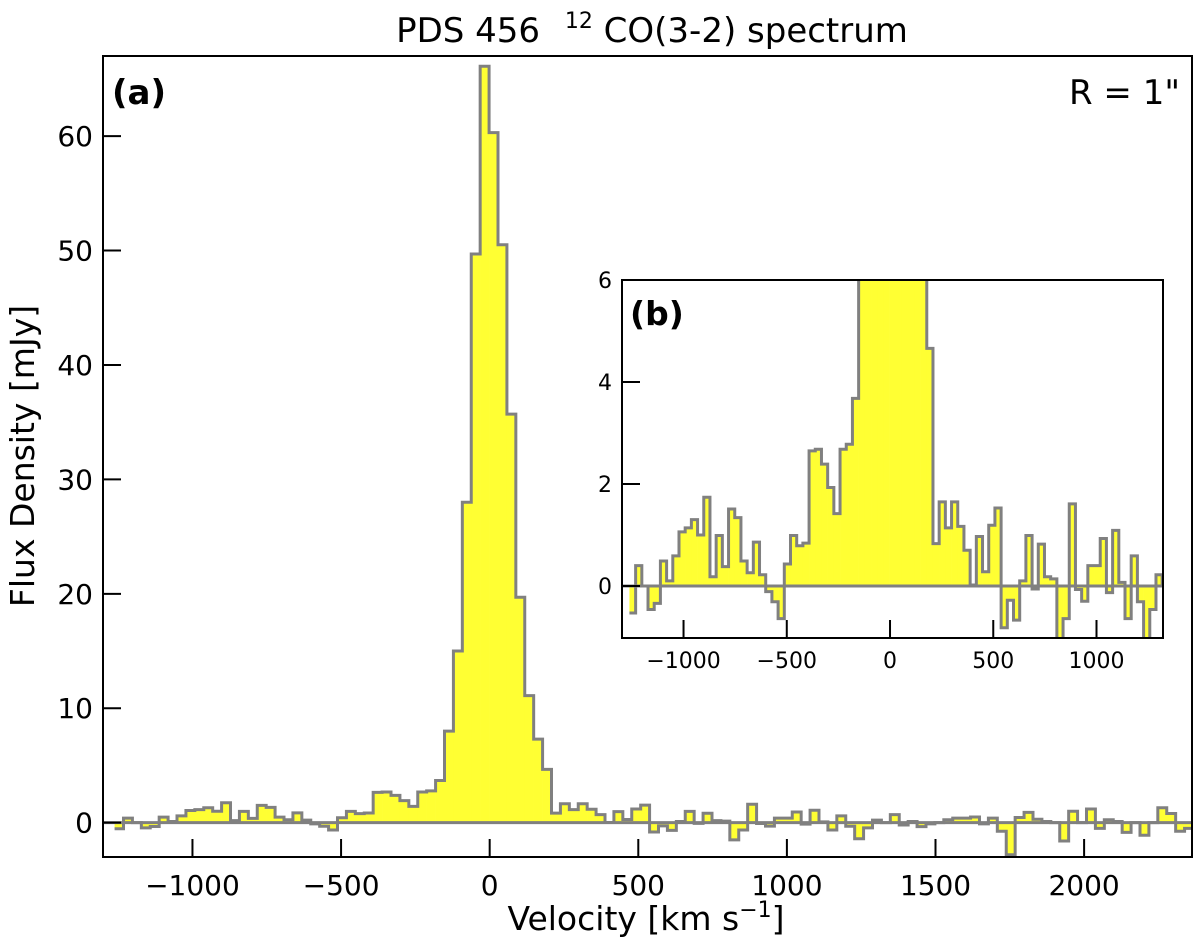 The height and width of the screenshot is (947, 1200). I want to click on y-tick-label: 0, so click(84, 823).